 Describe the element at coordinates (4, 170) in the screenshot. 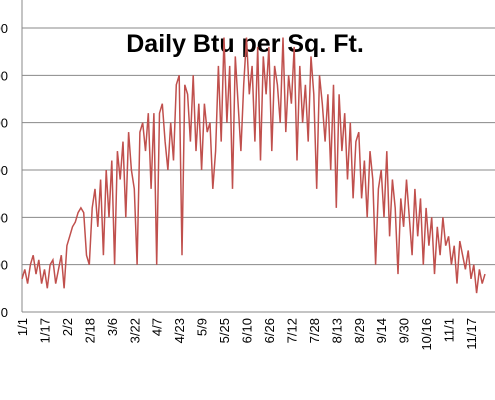

I see `y-tick-label: 1500` at that location.